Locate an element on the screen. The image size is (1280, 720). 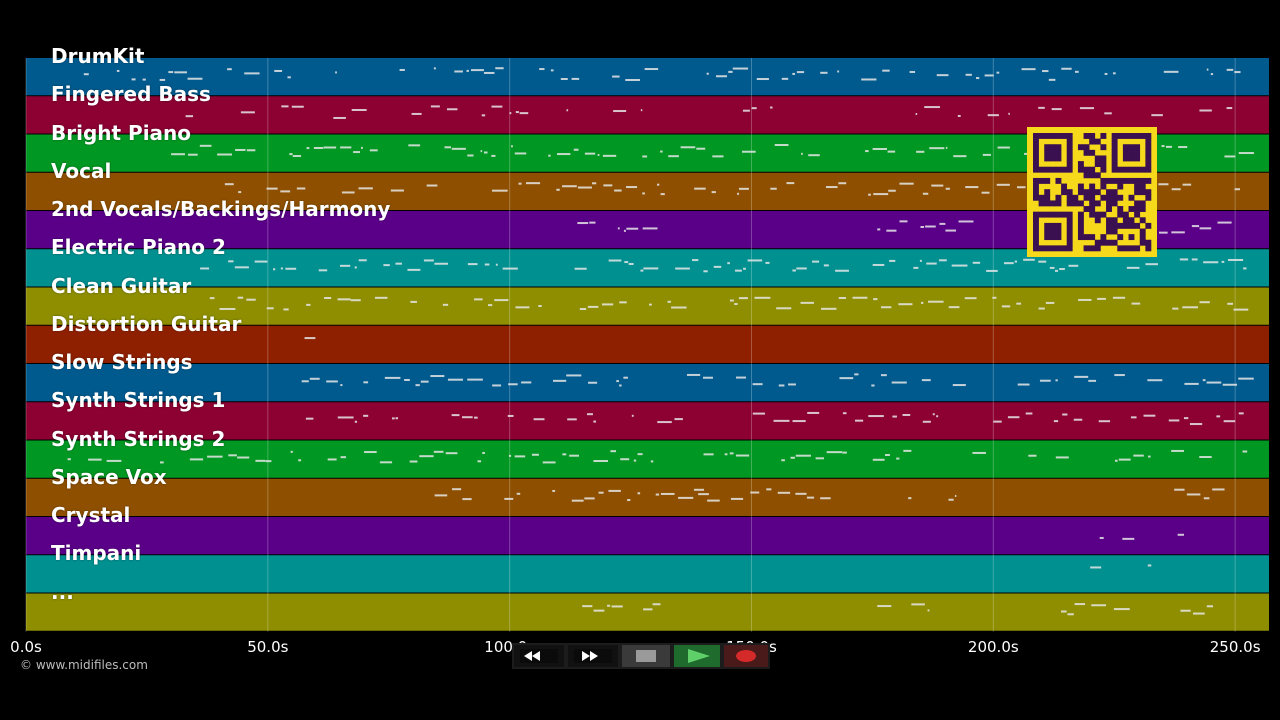
stop-button is located at coordinates (646, 656).